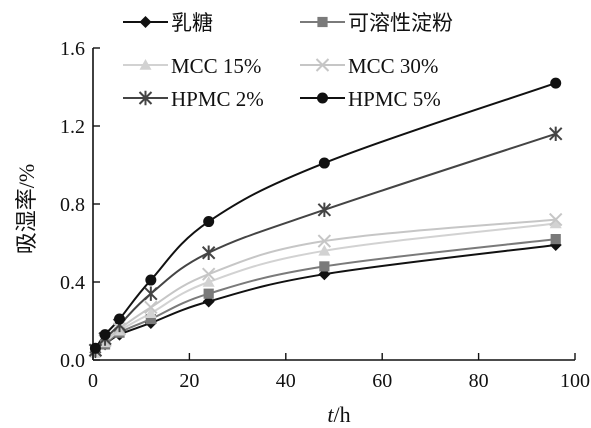 This screenshot has height=428, width=591. I want to click on y-tick-label: 1.6, so click(72, 49).